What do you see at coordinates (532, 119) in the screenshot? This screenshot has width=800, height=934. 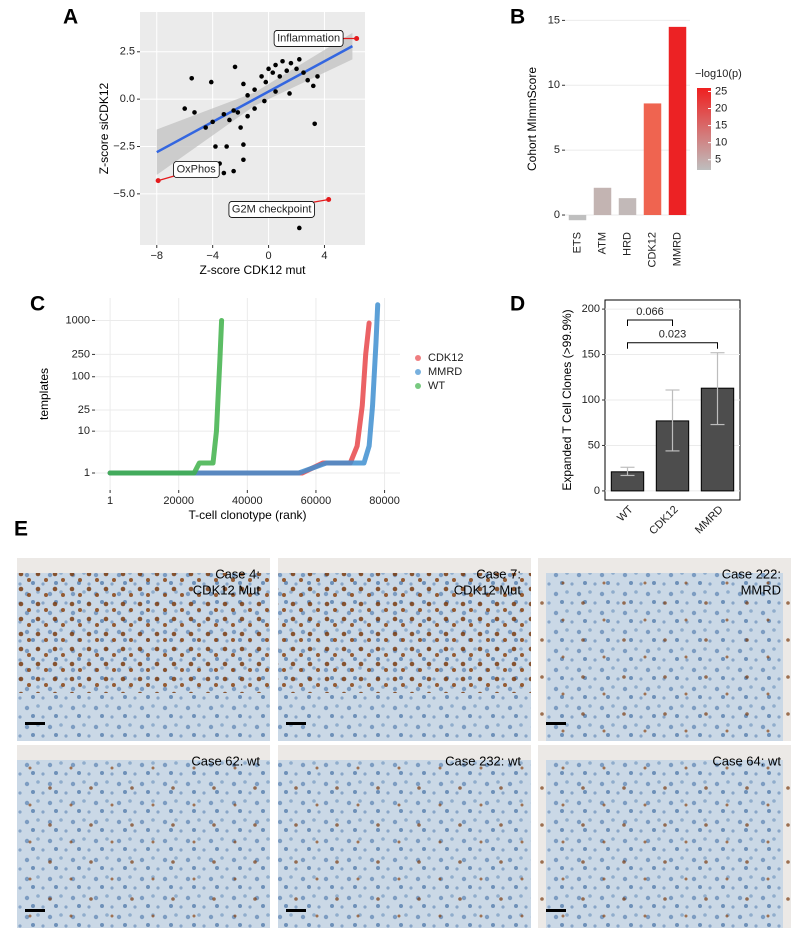 I see `y-axis-label: Cohort MImmScore` at bounding box center [532, 119].